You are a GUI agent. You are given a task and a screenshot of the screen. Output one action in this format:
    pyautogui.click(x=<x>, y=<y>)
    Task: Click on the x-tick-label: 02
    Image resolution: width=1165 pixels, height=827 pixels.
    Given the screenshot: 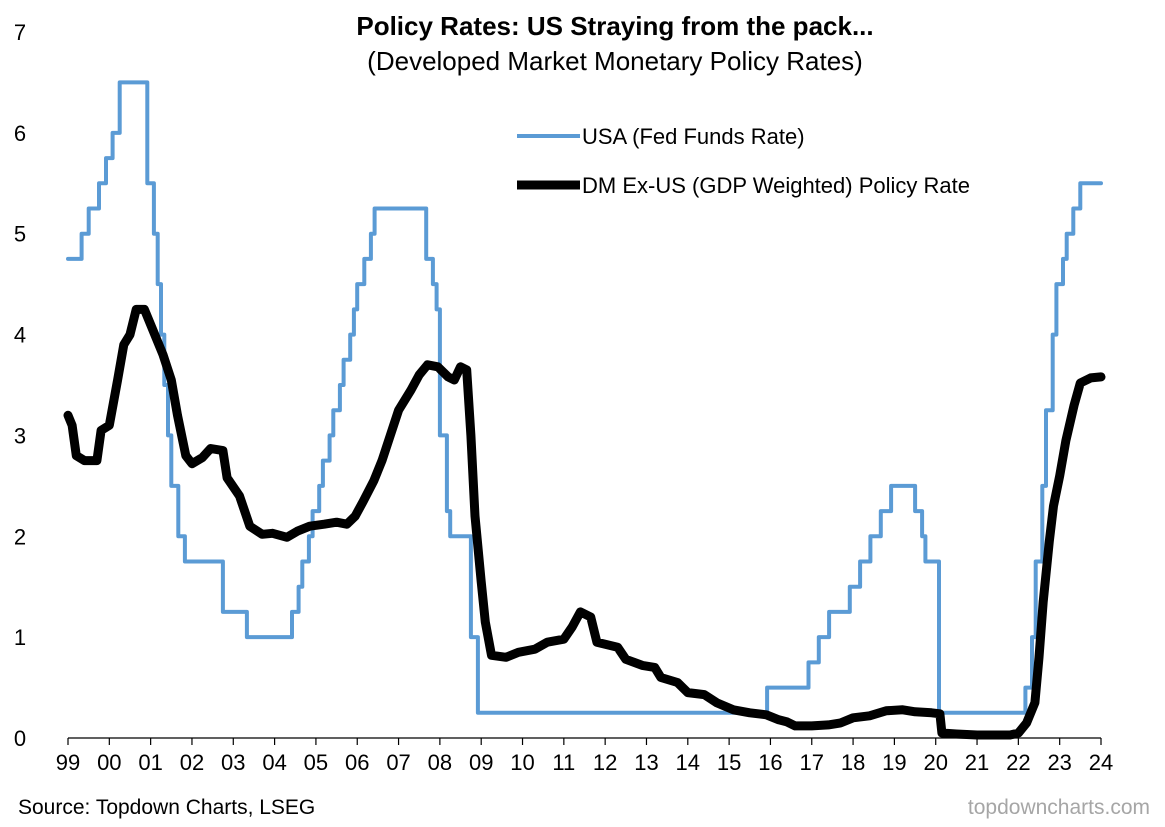 What is the action you would take?
    pyautogui.click(x=192, y=762)
    